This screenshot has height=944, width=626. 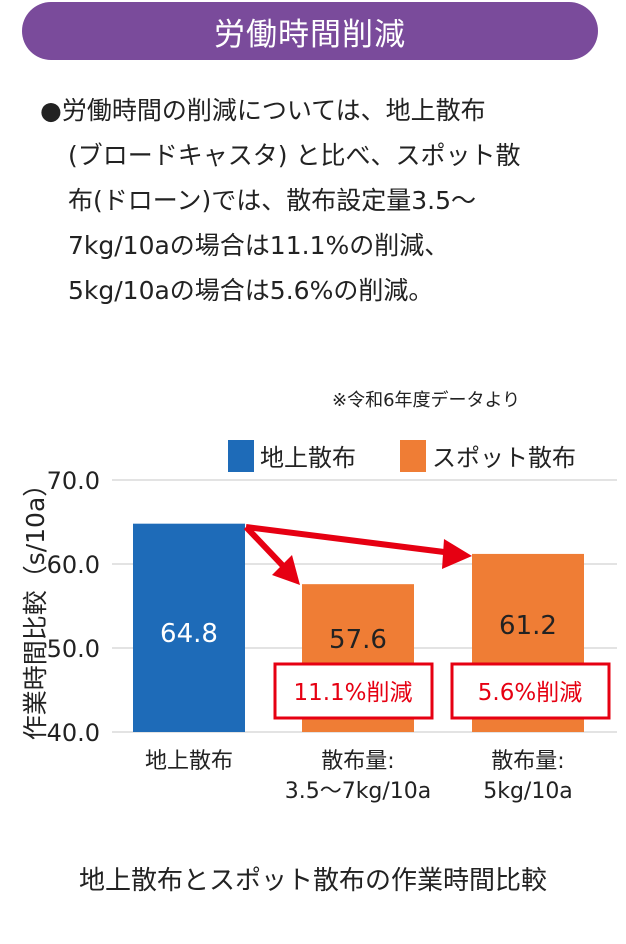 I want to click on description-line: 7kg/10aの場合は11.1%の削減、, so click(x=259, y=245).